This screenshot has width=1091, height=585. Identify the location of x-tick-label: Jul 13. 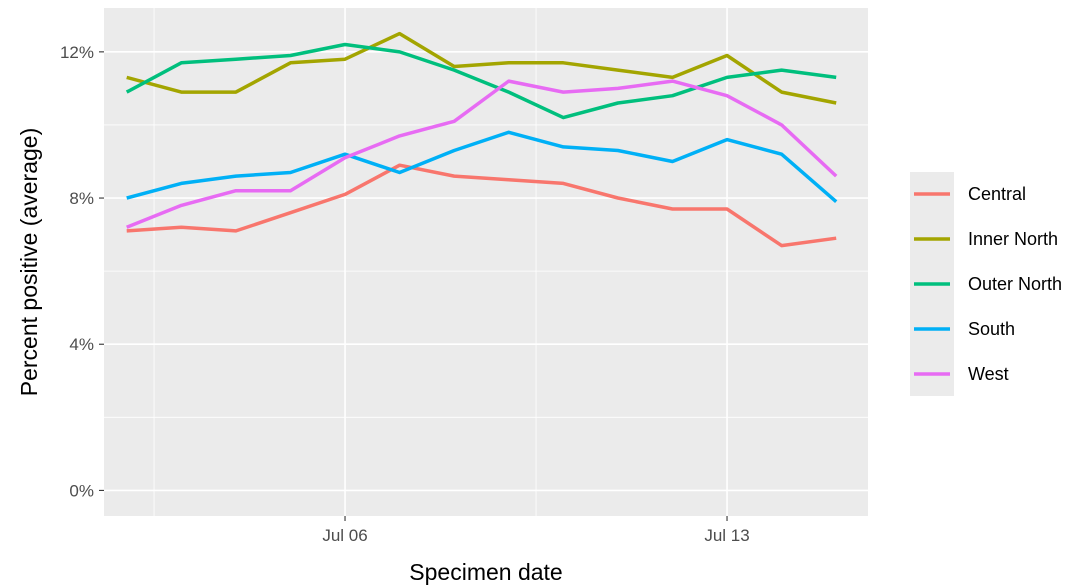
(726, 535).